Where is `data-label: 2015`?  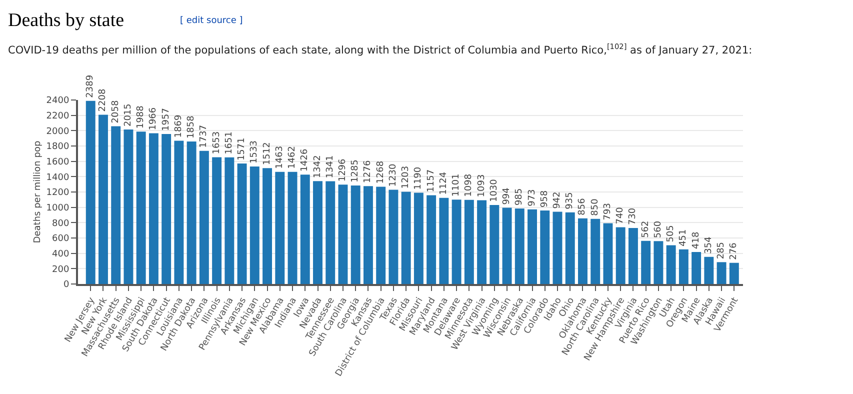 data-label: 2015 is located at coordinates (128, 115).